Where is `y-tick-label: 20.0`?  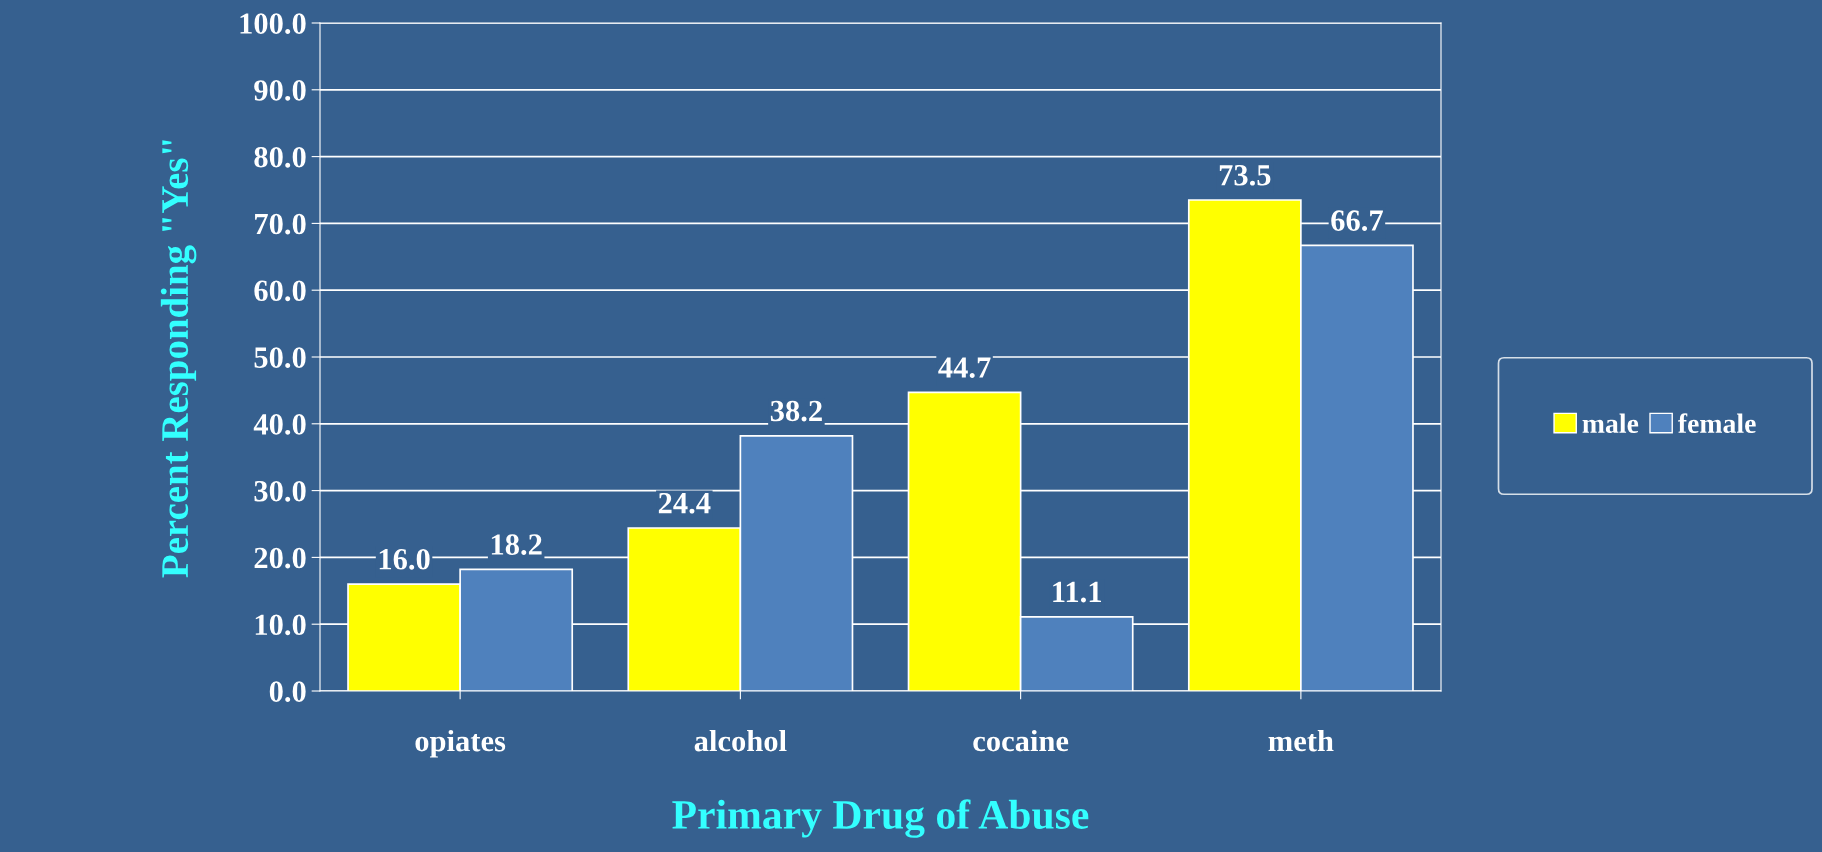
y-tick-label: 20.0 is located at coordinates (280, 558).